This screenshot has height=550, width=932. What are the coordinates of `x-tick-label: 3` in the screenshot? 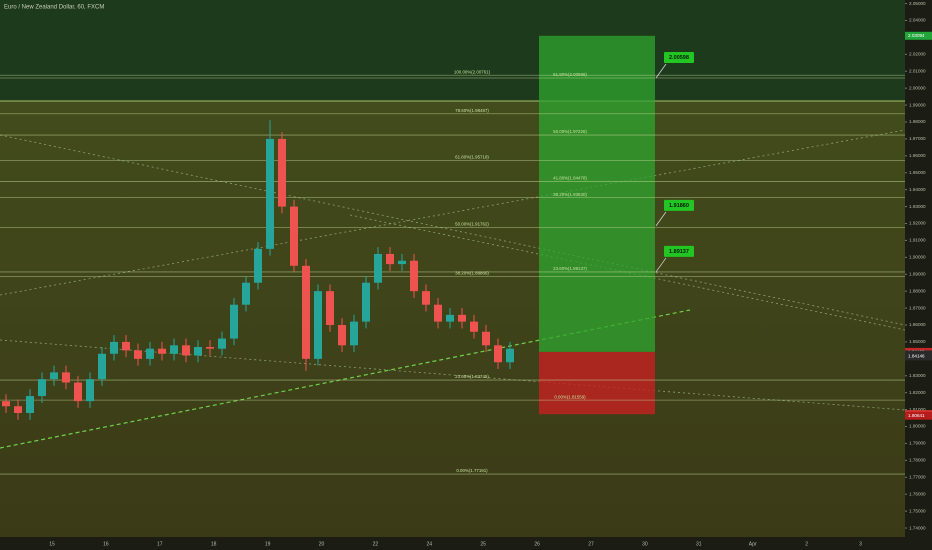 It's located at (860, 544).